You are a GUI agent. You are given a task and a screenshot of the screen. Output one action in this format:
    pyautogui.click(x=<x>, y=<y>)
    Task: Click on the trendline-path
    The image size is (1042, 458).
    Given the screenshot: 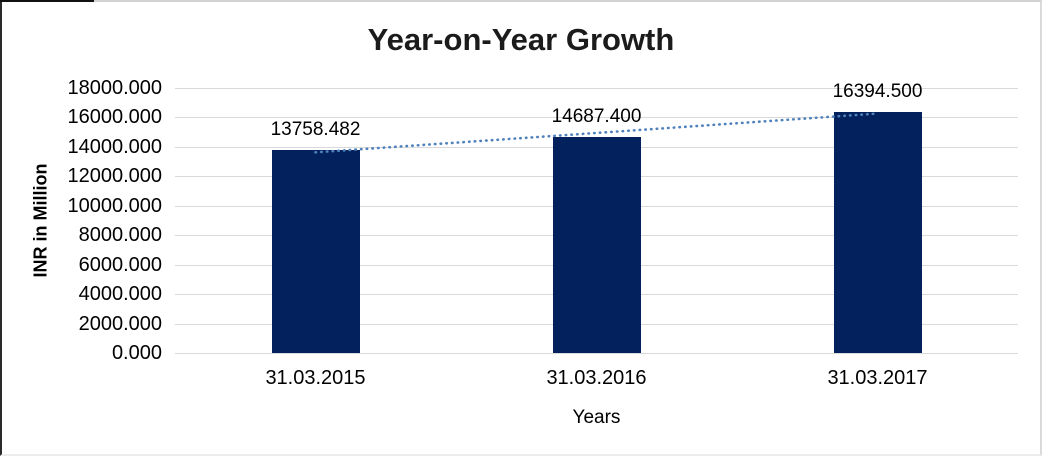 What is the action you would take?
    pyautogui.click(x=596, y=133)
    